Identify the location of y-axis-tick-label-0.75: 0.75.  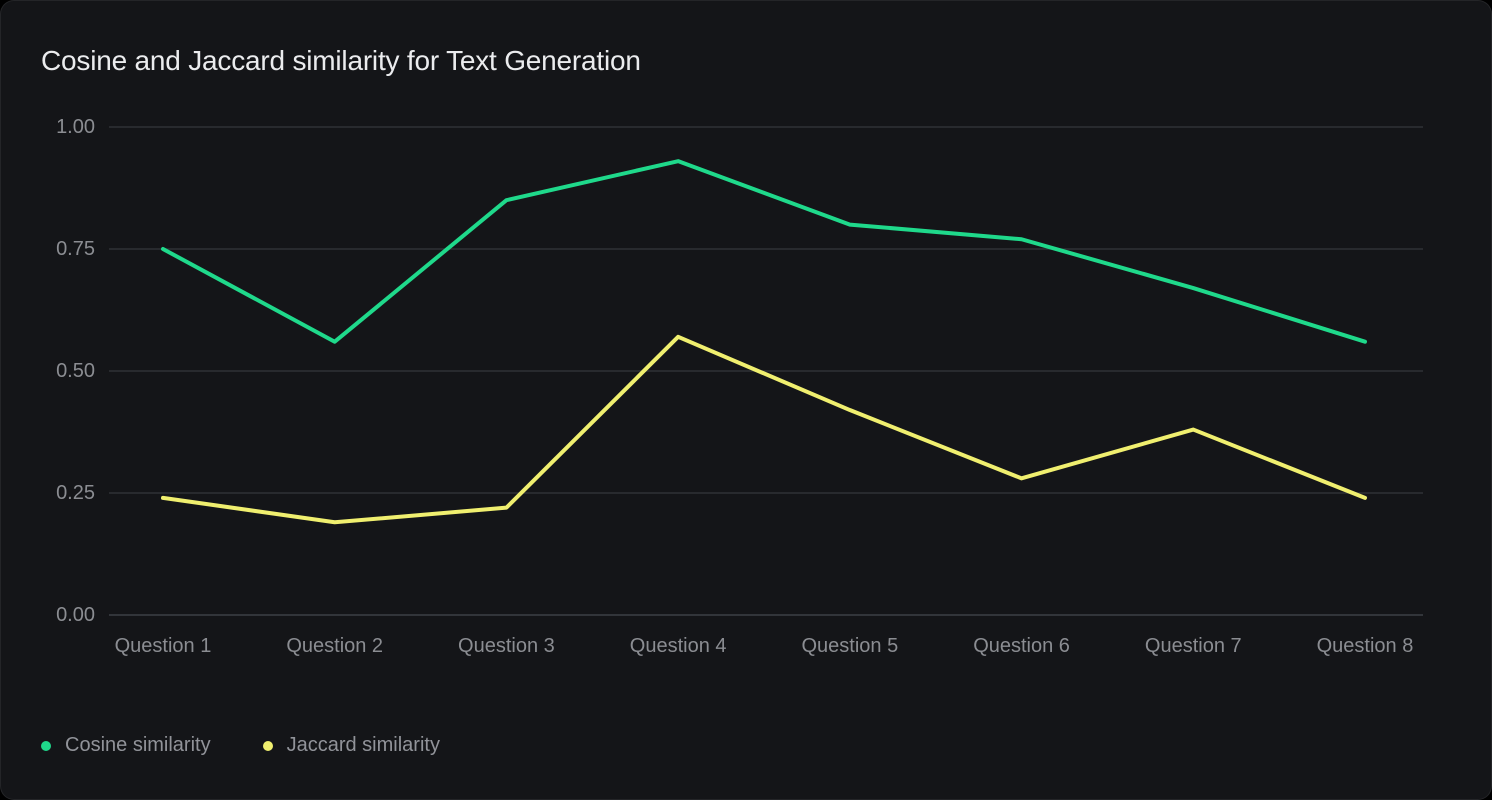
(75, 249).